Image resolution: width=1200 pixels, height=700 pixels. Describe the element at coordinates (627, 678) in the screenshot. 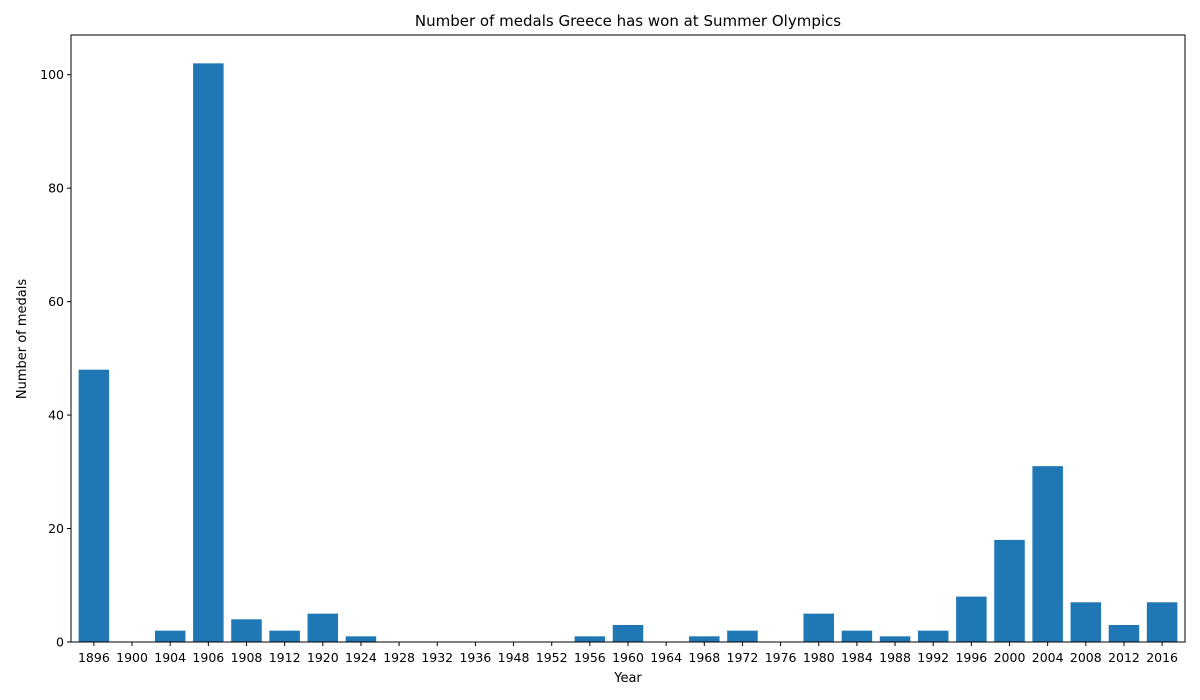

I see `x-axis-label: Year` at that location.